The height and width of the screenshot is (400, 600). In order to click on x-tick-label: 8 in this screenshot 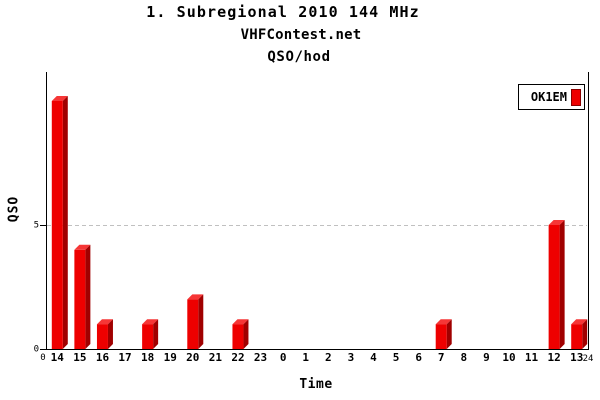, I will do `click(464, 357)`.